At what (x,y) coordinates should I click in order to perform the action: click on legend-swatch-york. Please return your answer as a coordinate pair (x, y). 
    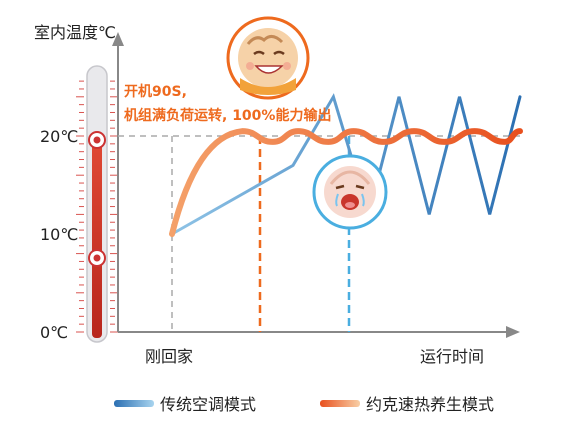
    Looking at the image, I should click on (340, 403).